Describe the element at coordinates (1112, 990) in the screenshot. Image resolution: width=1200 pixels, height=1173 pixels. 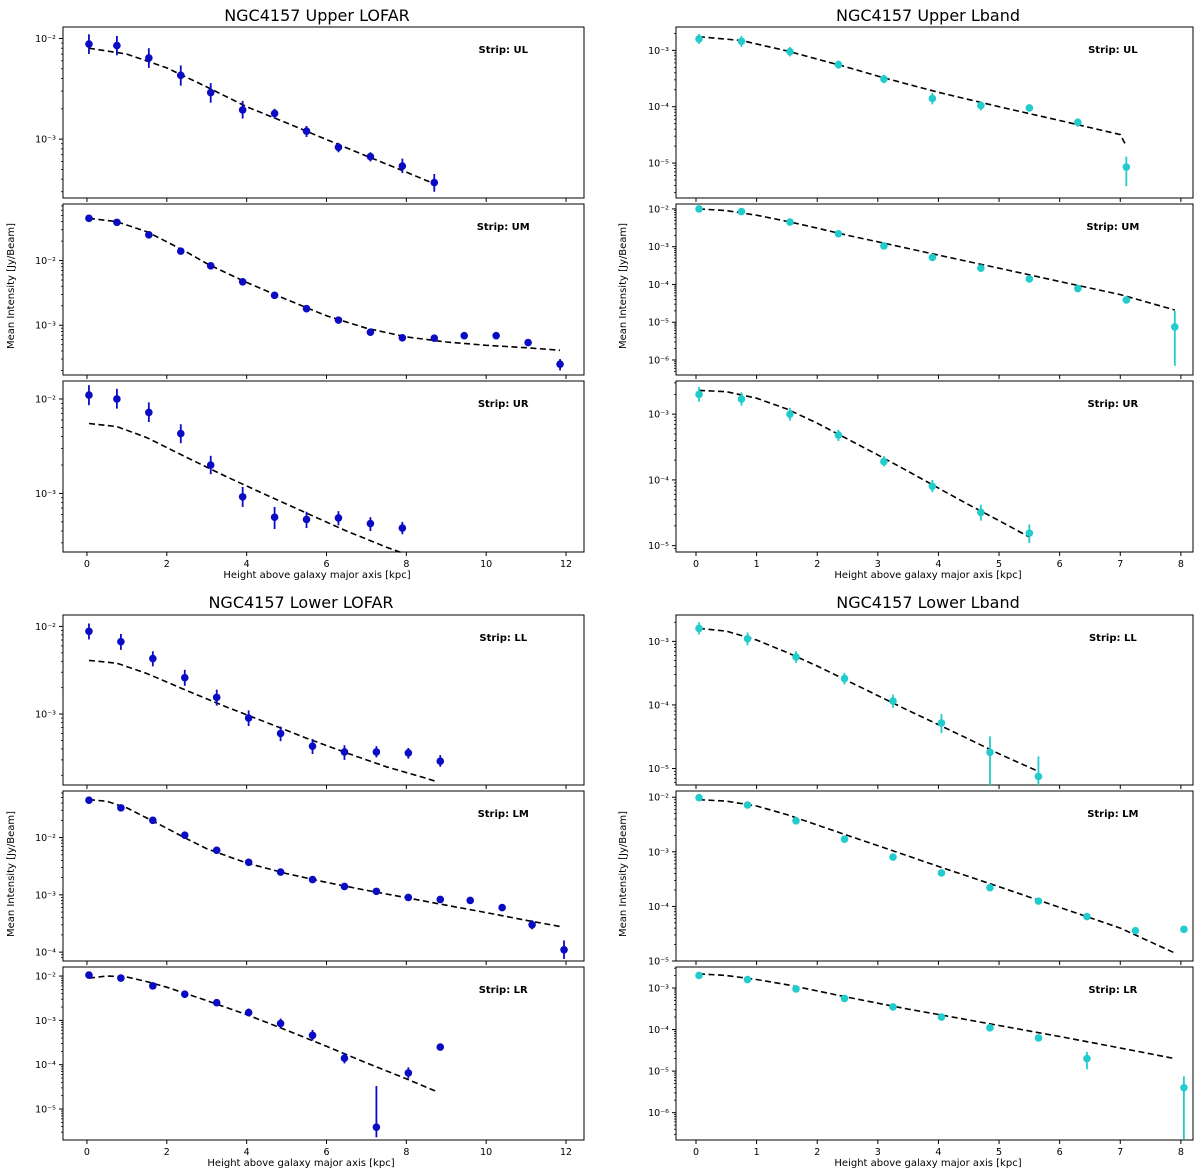
I see `strip-label: Strip: LR` at that location.